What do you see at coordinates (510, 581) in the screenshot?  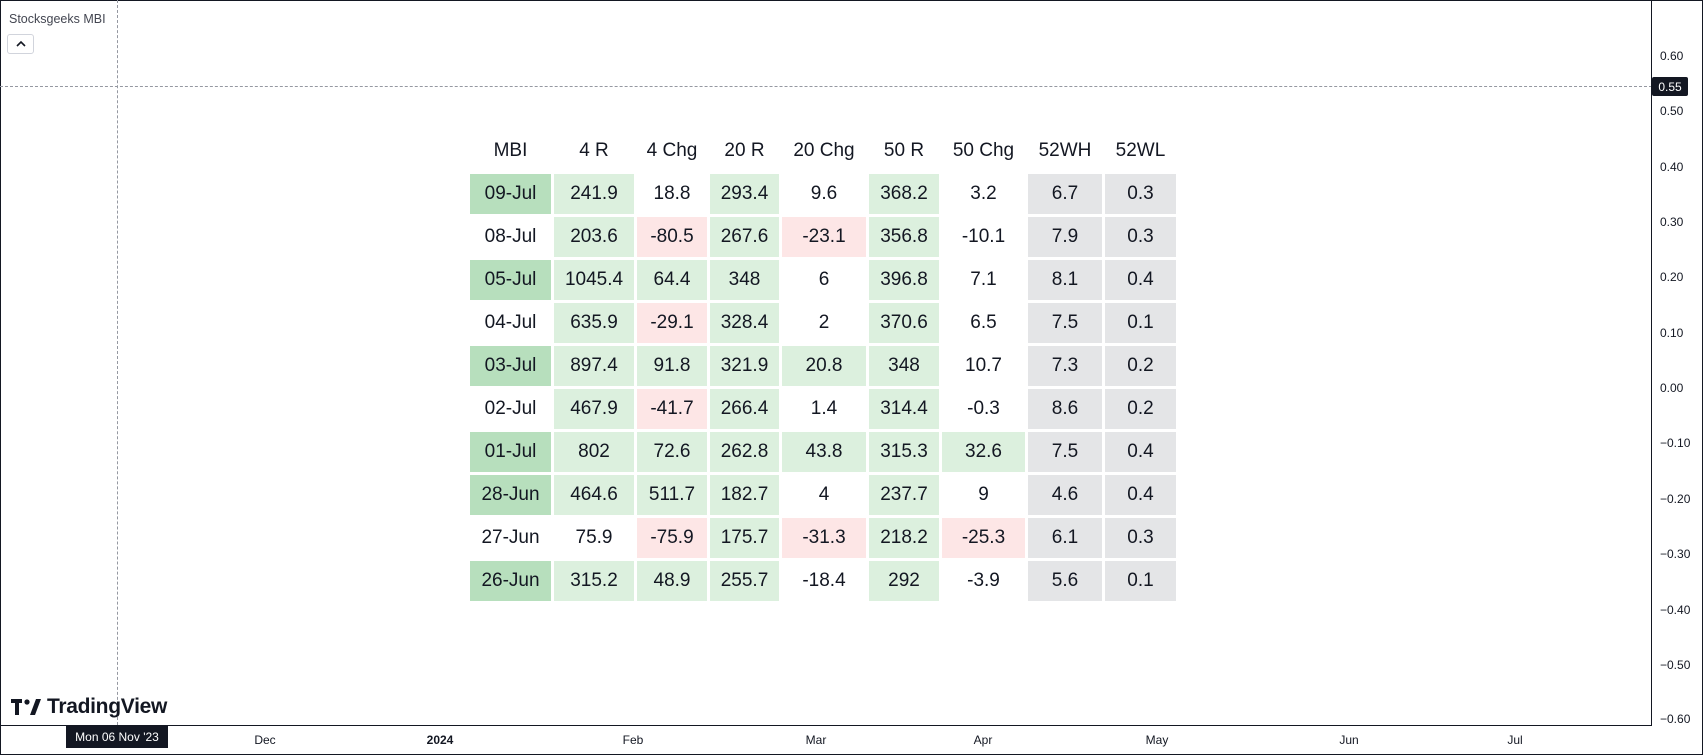 I see `date-cell: 26-Jun` at bounding box center [510, 581].